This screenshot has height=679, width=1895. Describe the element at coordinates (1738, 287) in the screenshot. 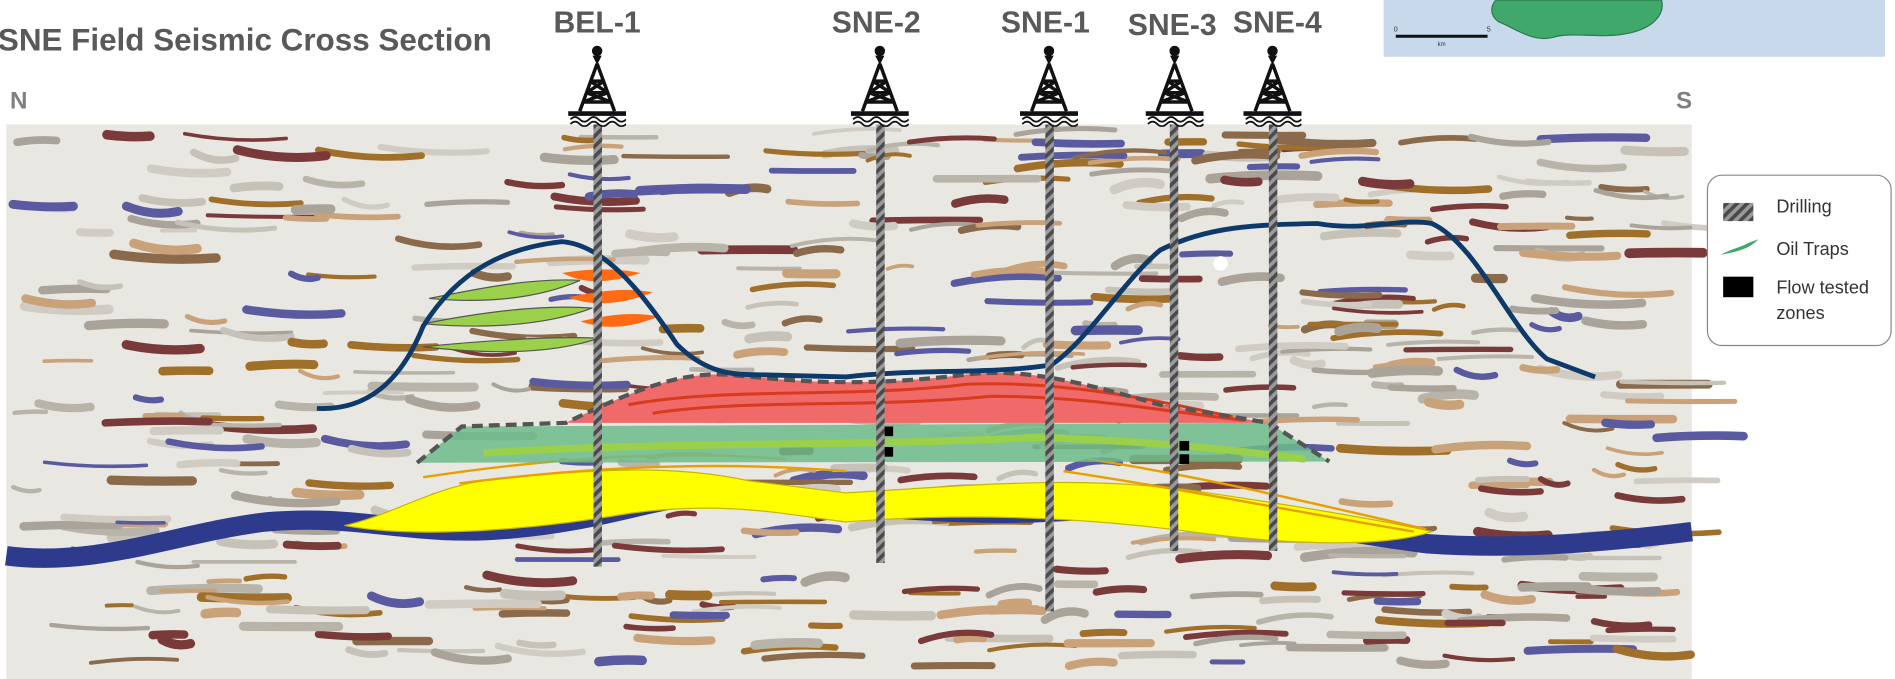

I see `legend-flow-icon` at that location.